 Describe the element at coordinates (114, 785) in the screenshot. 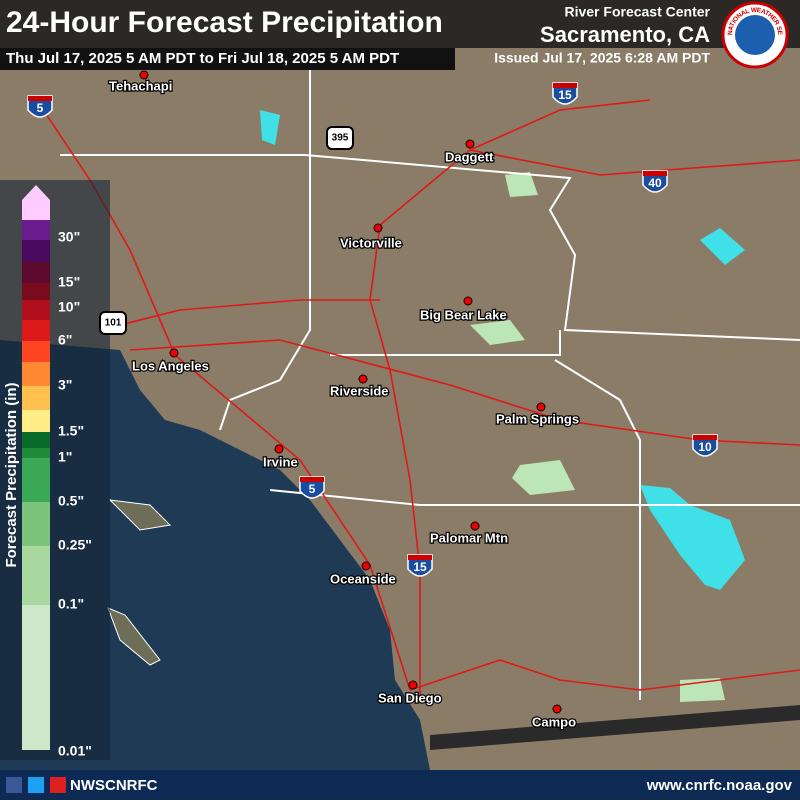

I see `social-handle: NWSCNRFC` at that location.